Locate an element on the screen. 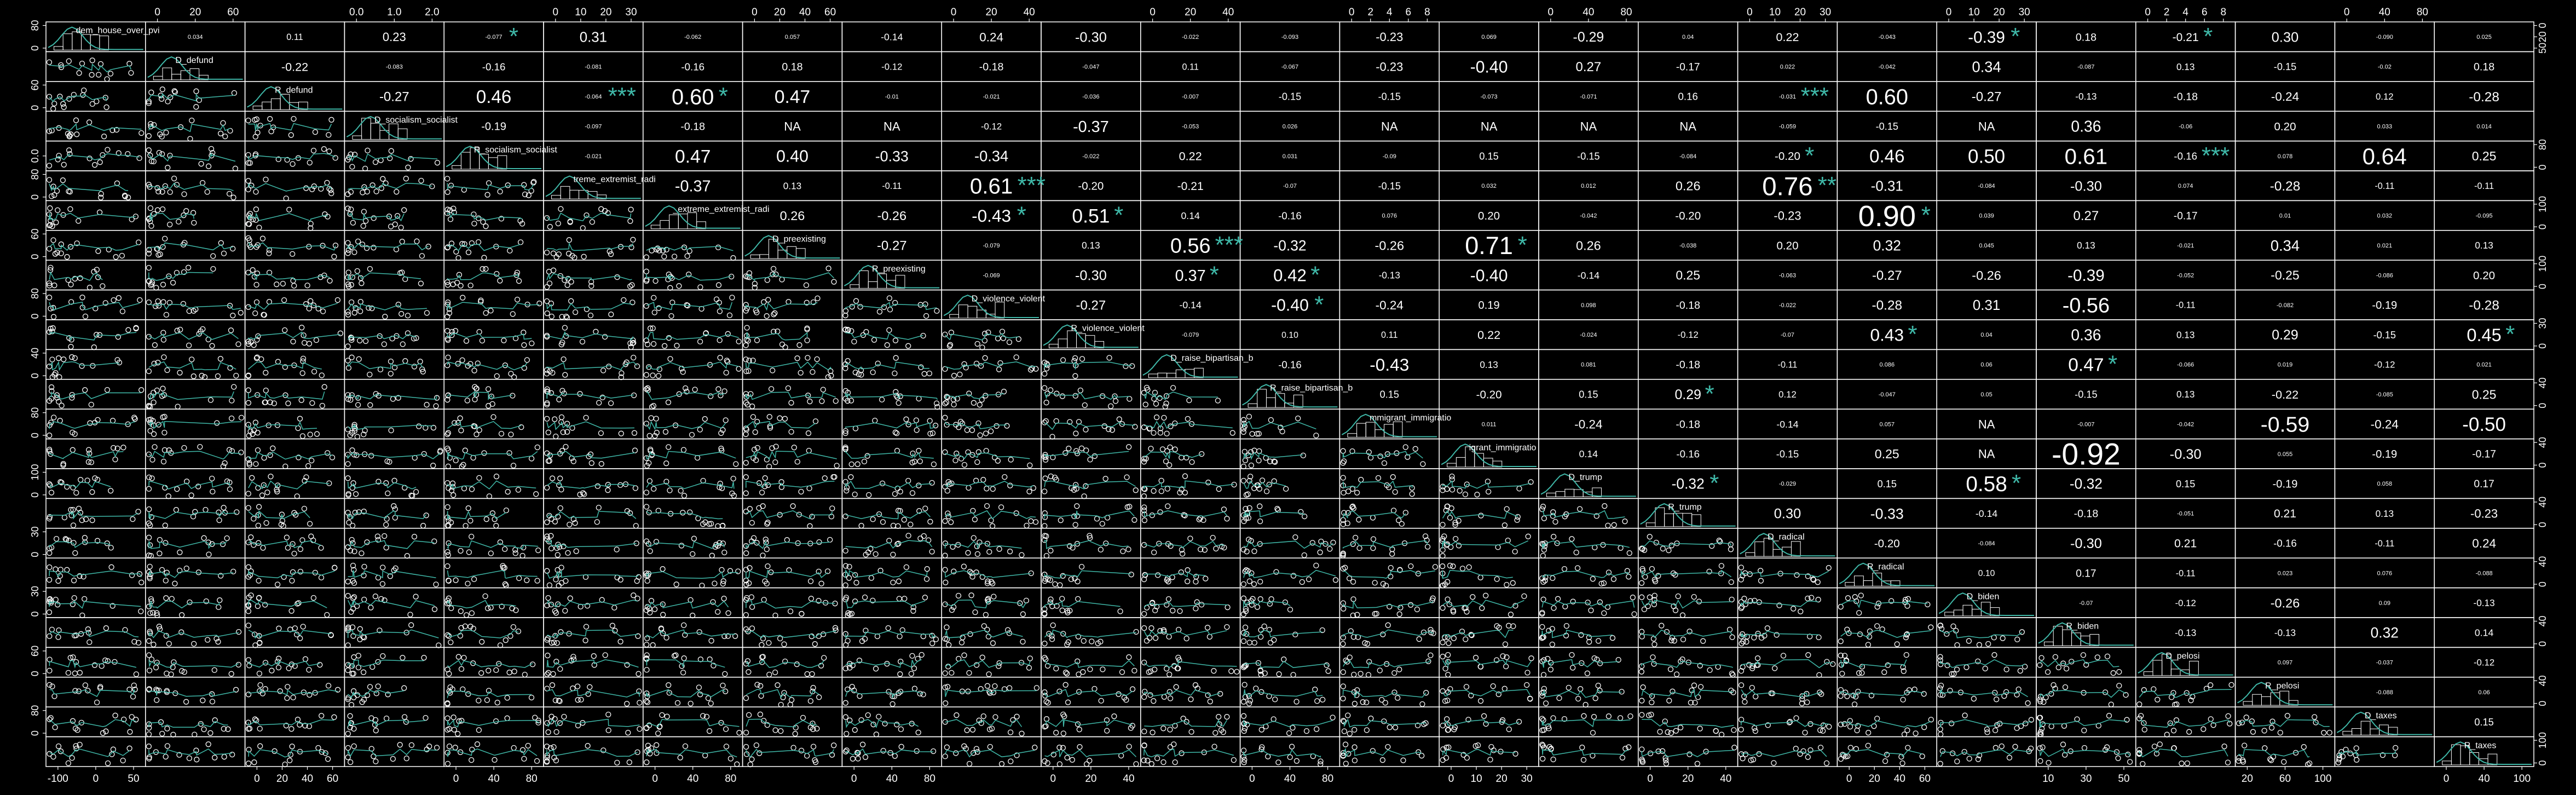 This screenshot has height=795, width=2576. panel-8-22: -0.25 is located at coordinates (2285, 275).